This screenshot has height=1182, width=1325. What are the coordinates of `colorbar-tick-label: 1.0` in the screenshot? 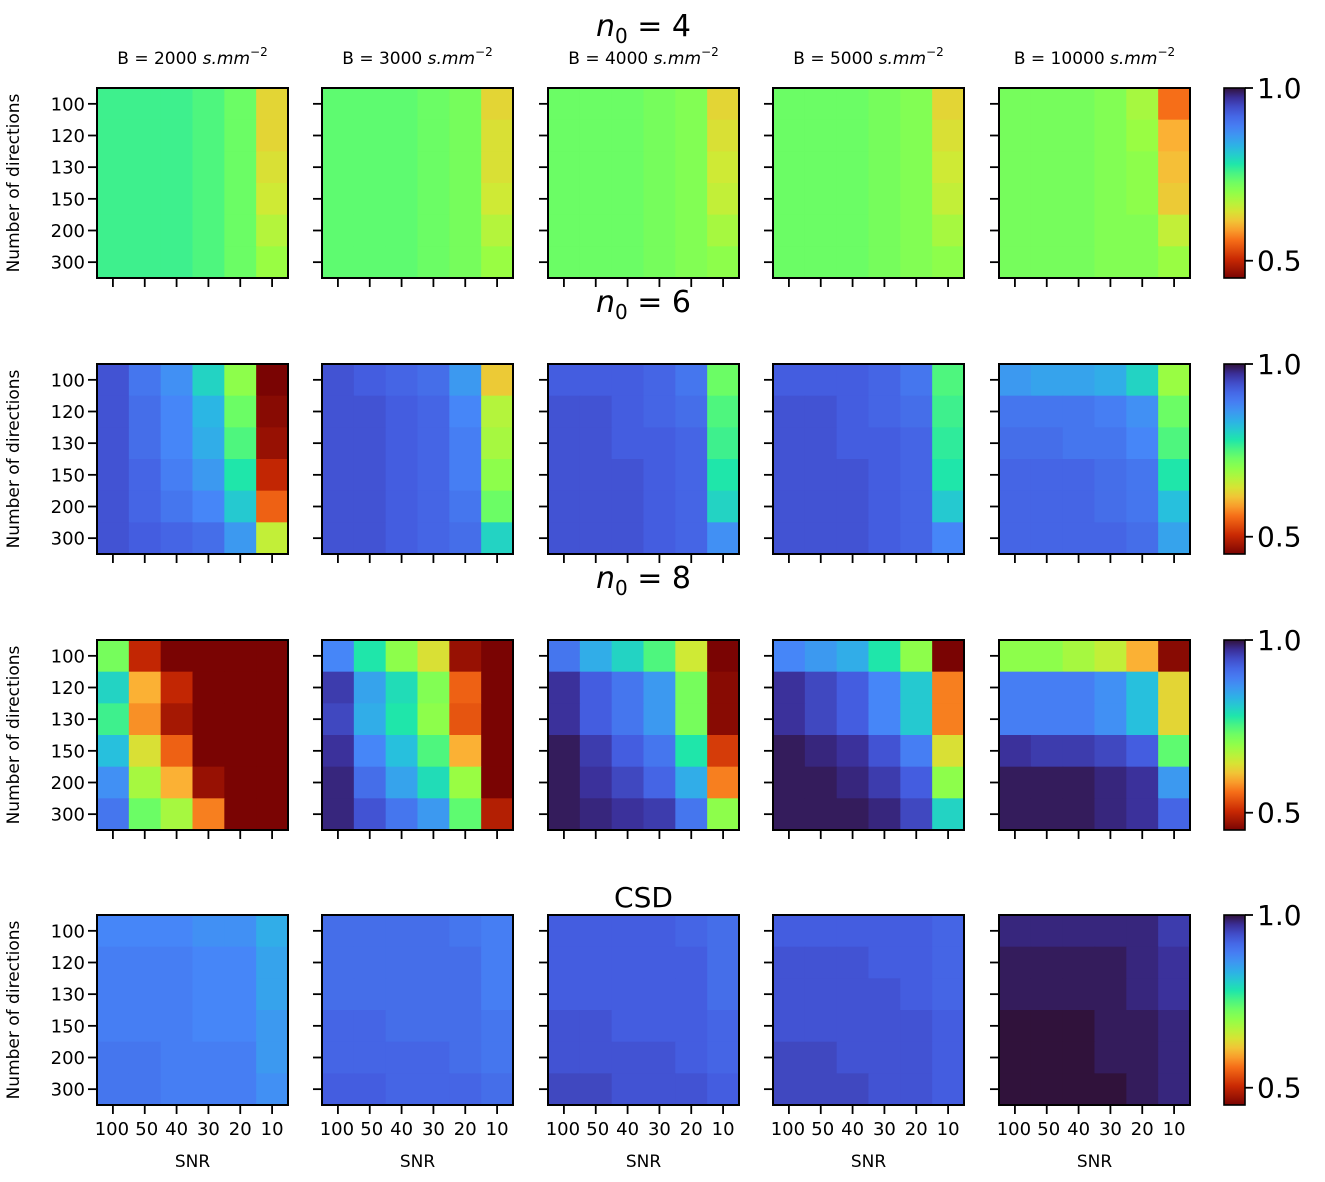 It's located at (1279, 88).